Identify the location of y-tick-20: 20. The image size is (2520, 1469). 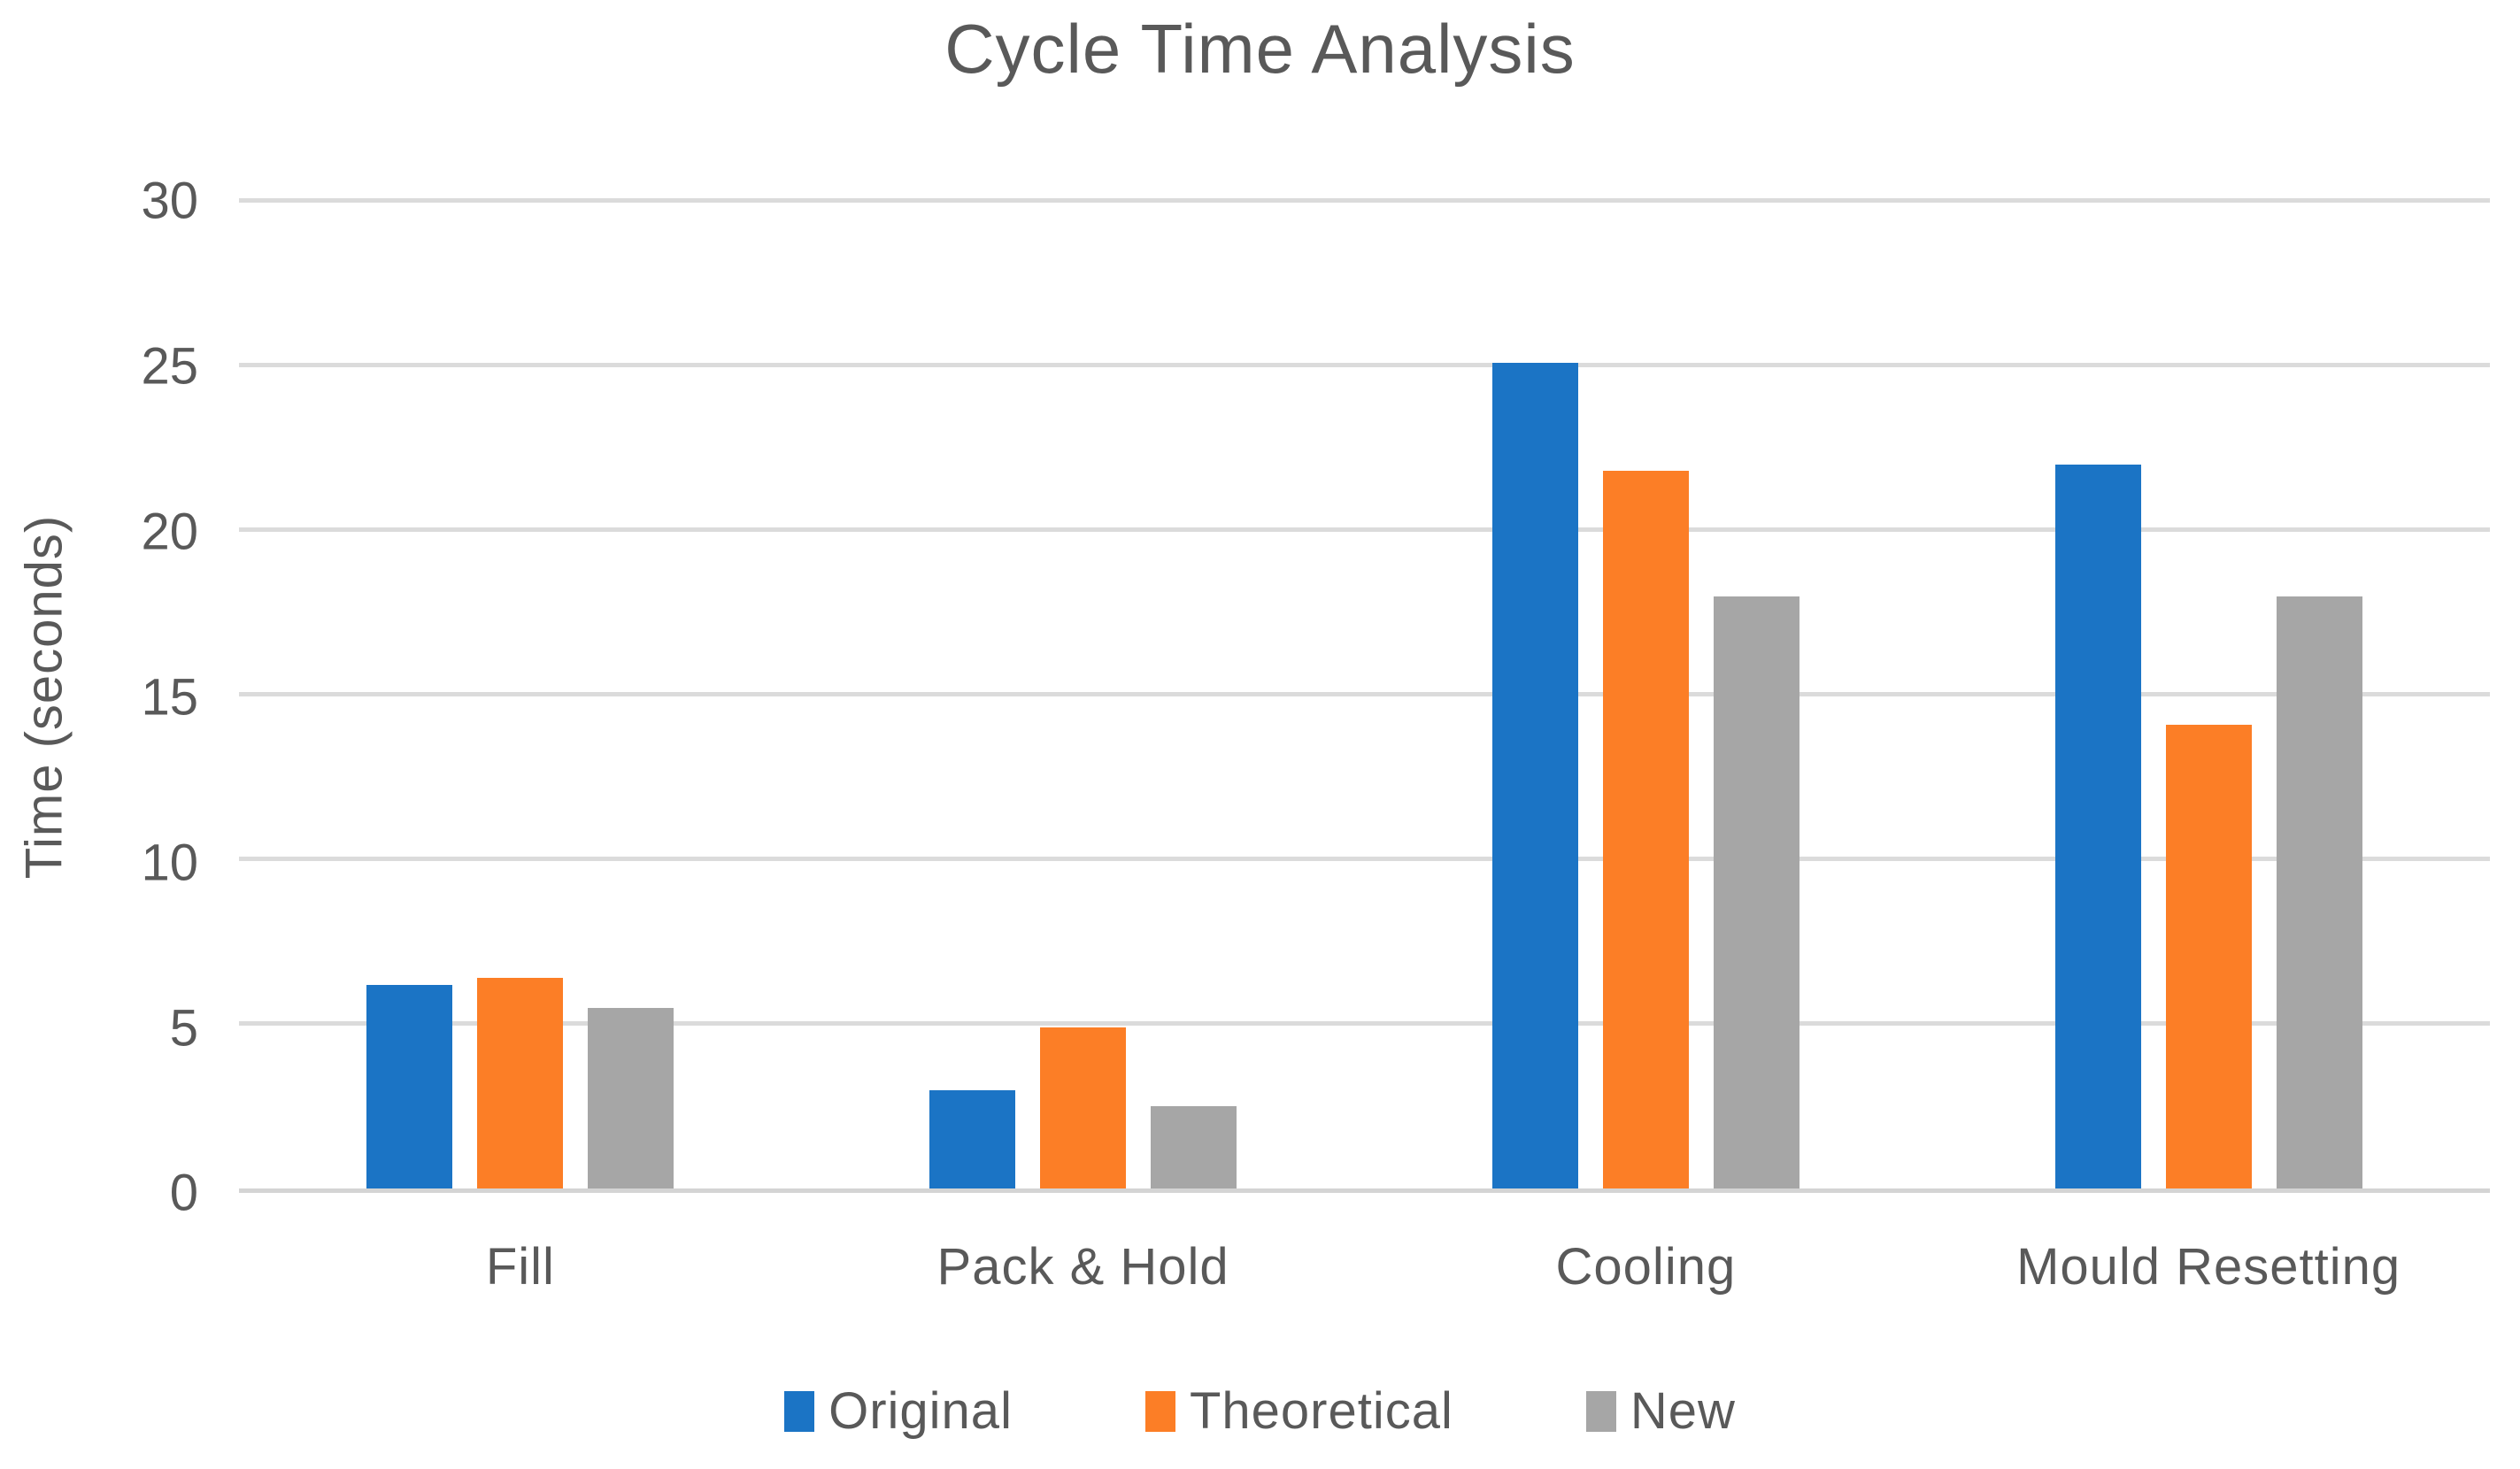
(169, 532).